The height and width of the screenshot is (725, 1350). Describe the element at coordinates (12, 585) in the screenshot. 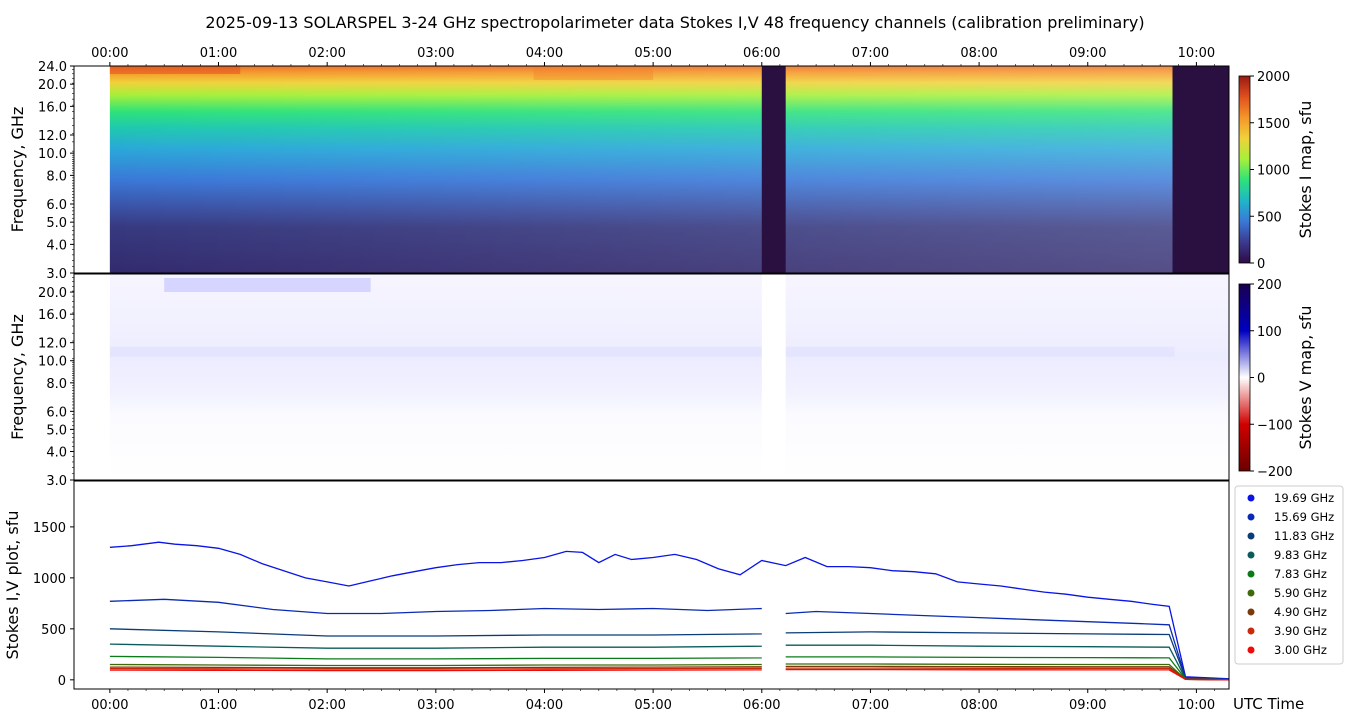

I see `y-axis-label: Stokes I,V plot, sfu` at that location.